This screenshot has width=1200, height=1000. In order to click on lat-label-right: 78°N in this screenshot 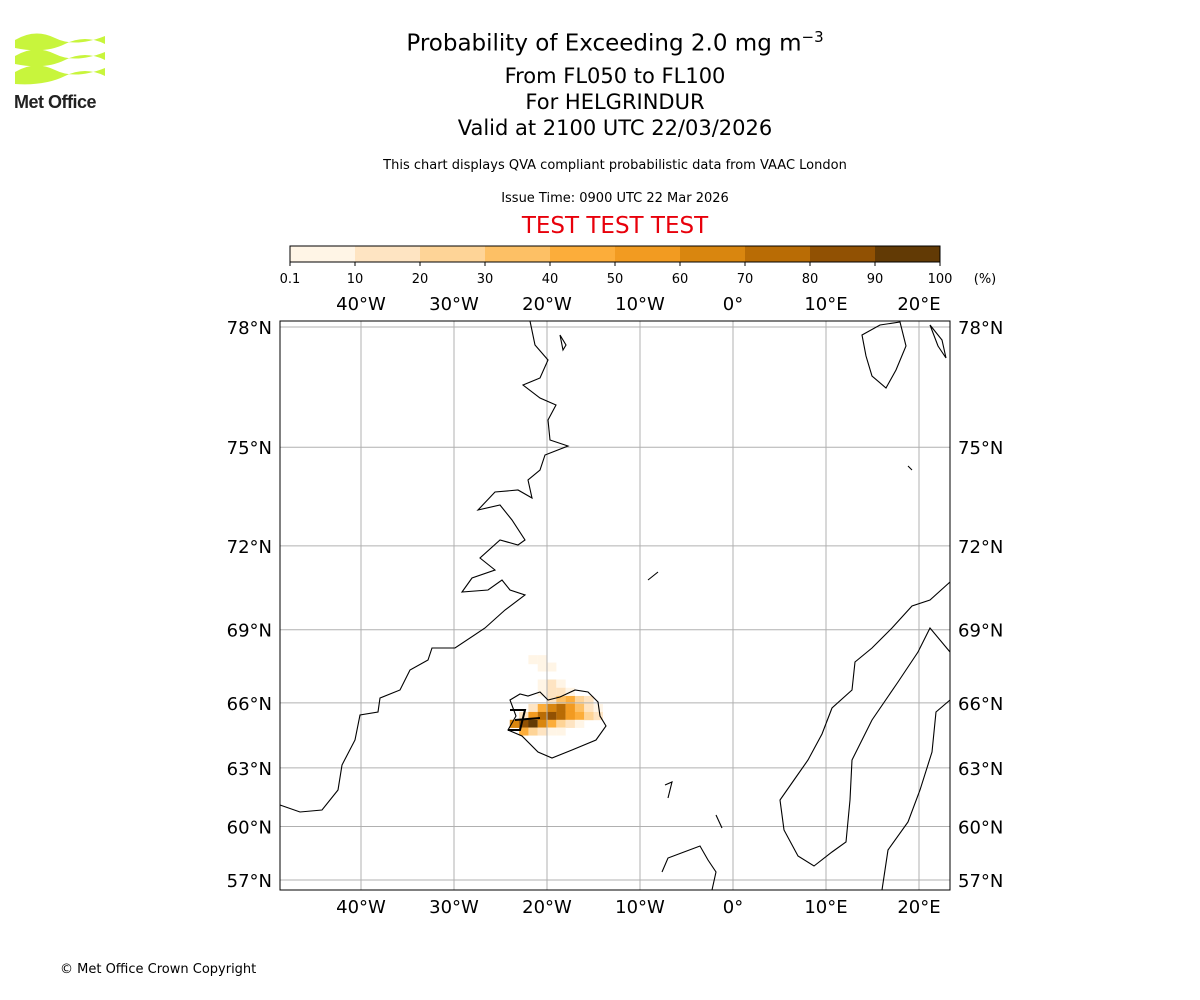, I will do `click(980, 328)`.